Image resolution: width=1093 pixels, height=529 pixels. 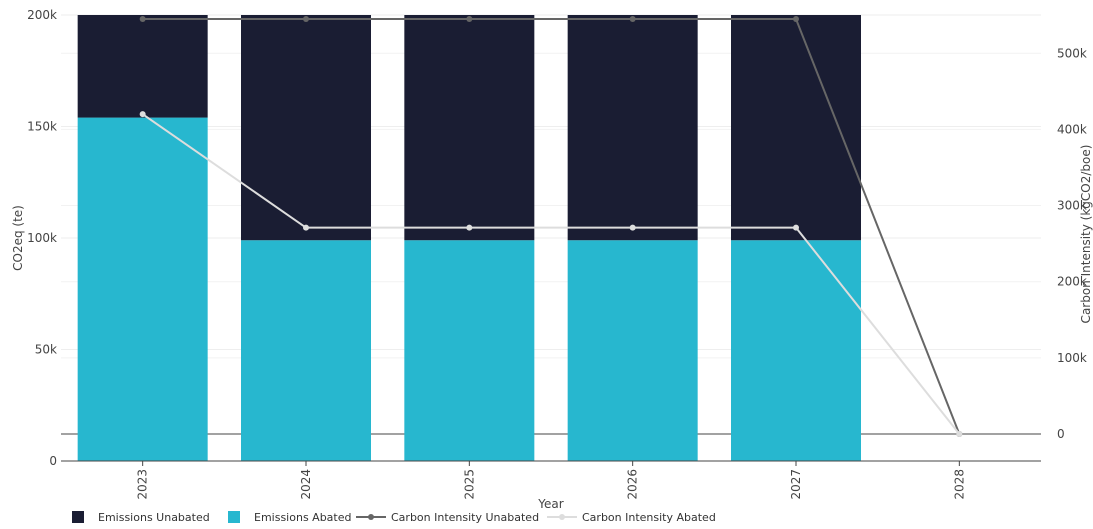 I want to click on y2-tick-label: 100k, so click(x=1072, y=358).